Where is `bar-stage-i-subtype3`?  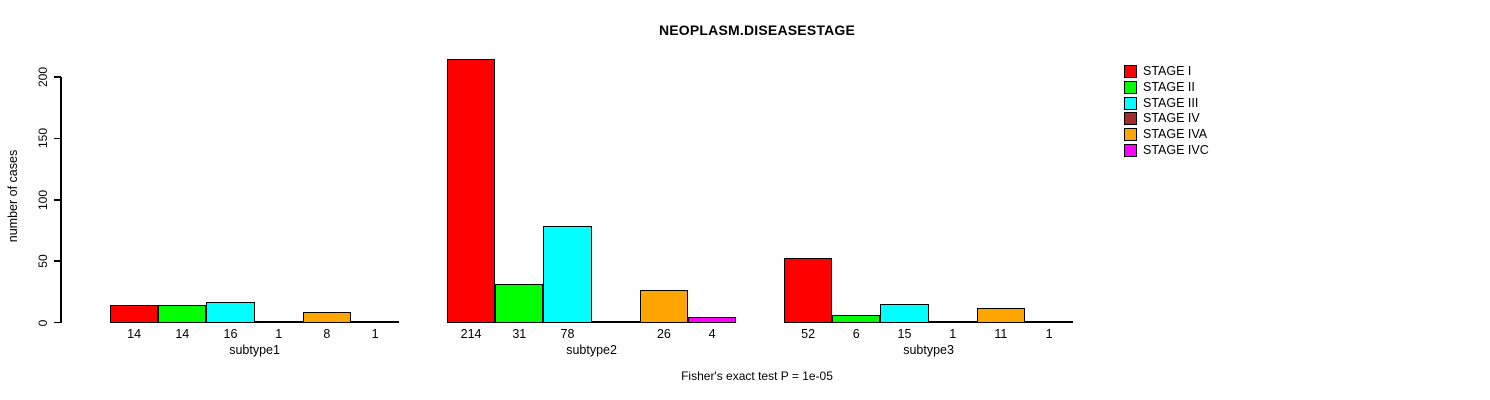
bar-stage-i-subtype3 is located at coordinates (808, 290).